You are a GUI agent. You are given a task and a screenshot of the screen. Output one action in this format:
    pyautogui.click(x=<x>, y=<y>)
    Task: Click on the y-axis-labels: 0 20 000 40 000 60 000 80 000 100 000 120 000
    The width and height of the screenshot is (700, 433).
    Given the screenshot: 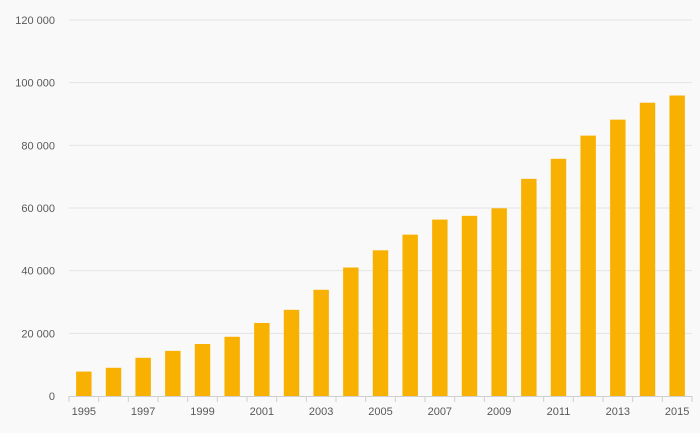 What is the action you would take?
    pyautogui.click(x=35, y=209)
    